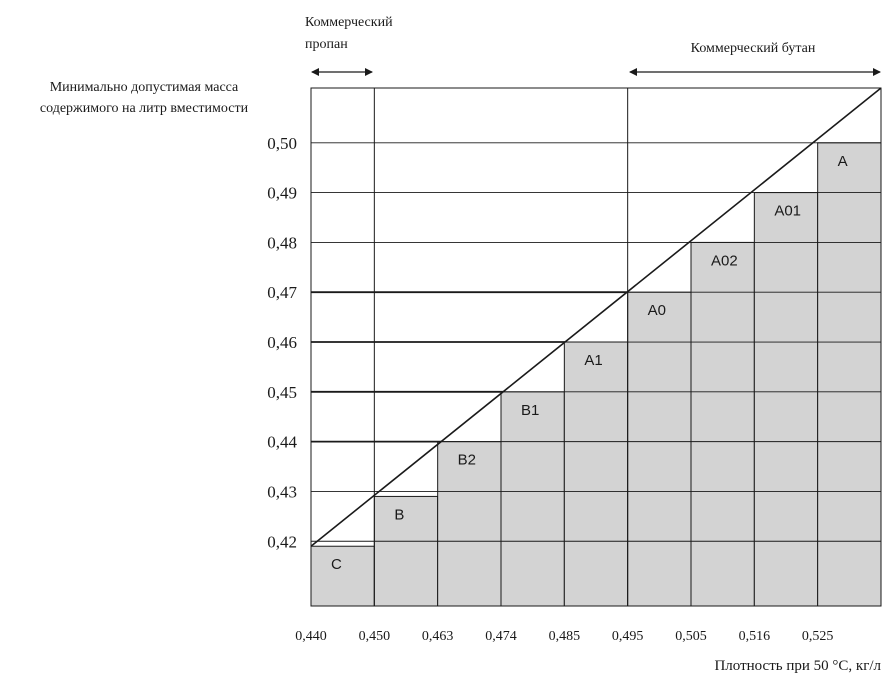  I want to click on bar-label-a02: A02, so click(724, 260).